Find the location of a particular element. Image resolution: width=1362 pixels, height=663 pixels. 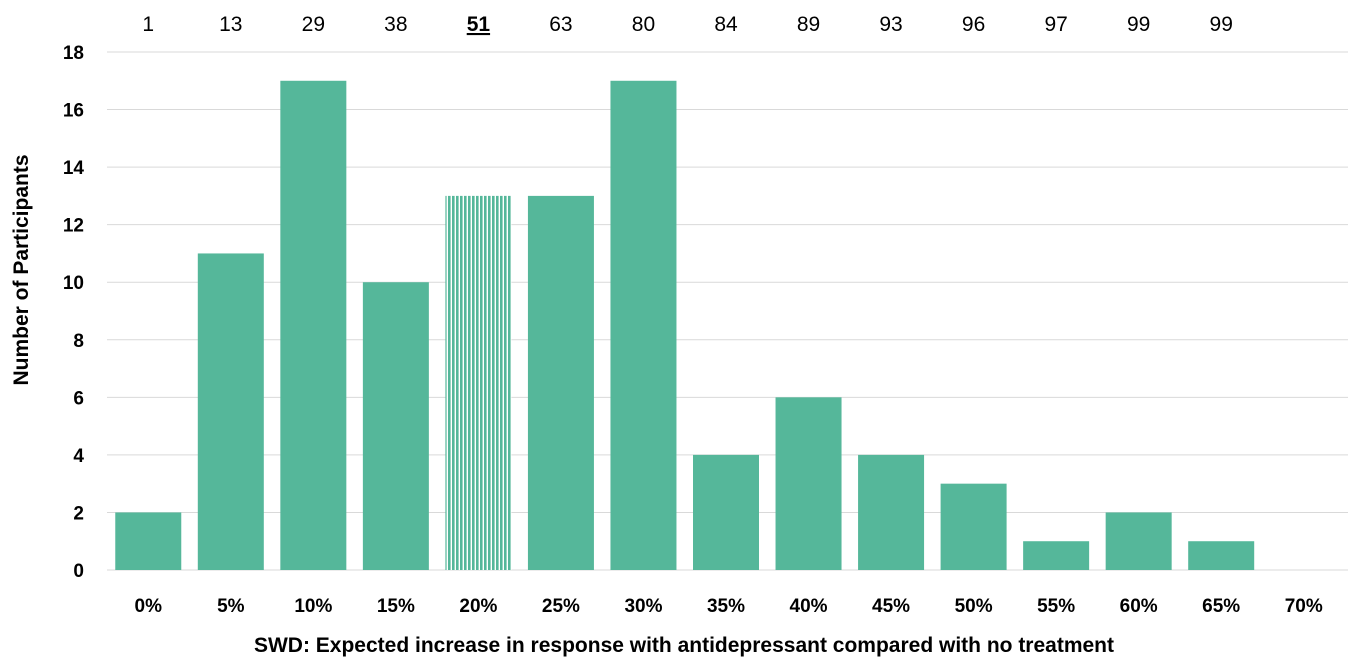

cumulative-label: 84 is located at coordinates (726, 24).